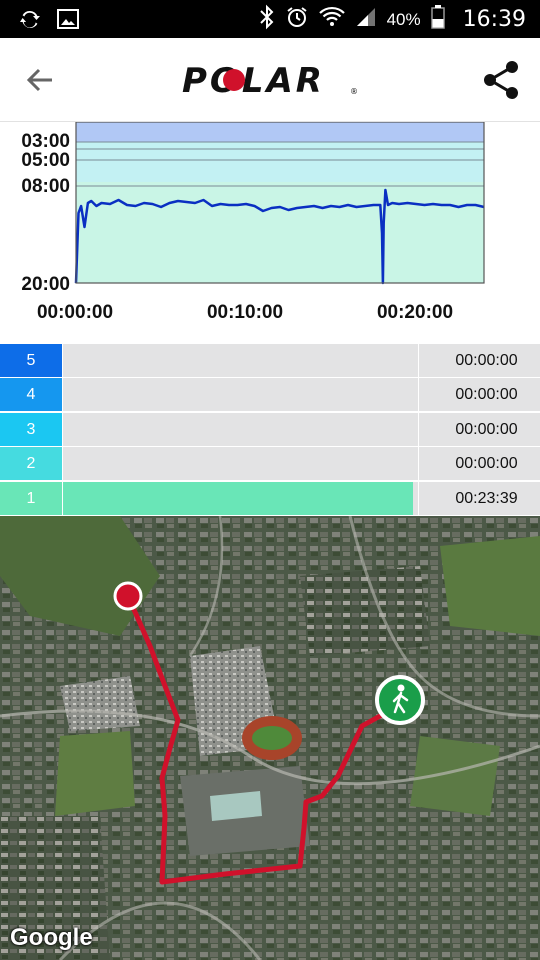  I want to click on arrow-left-icon, so click(39, 80).